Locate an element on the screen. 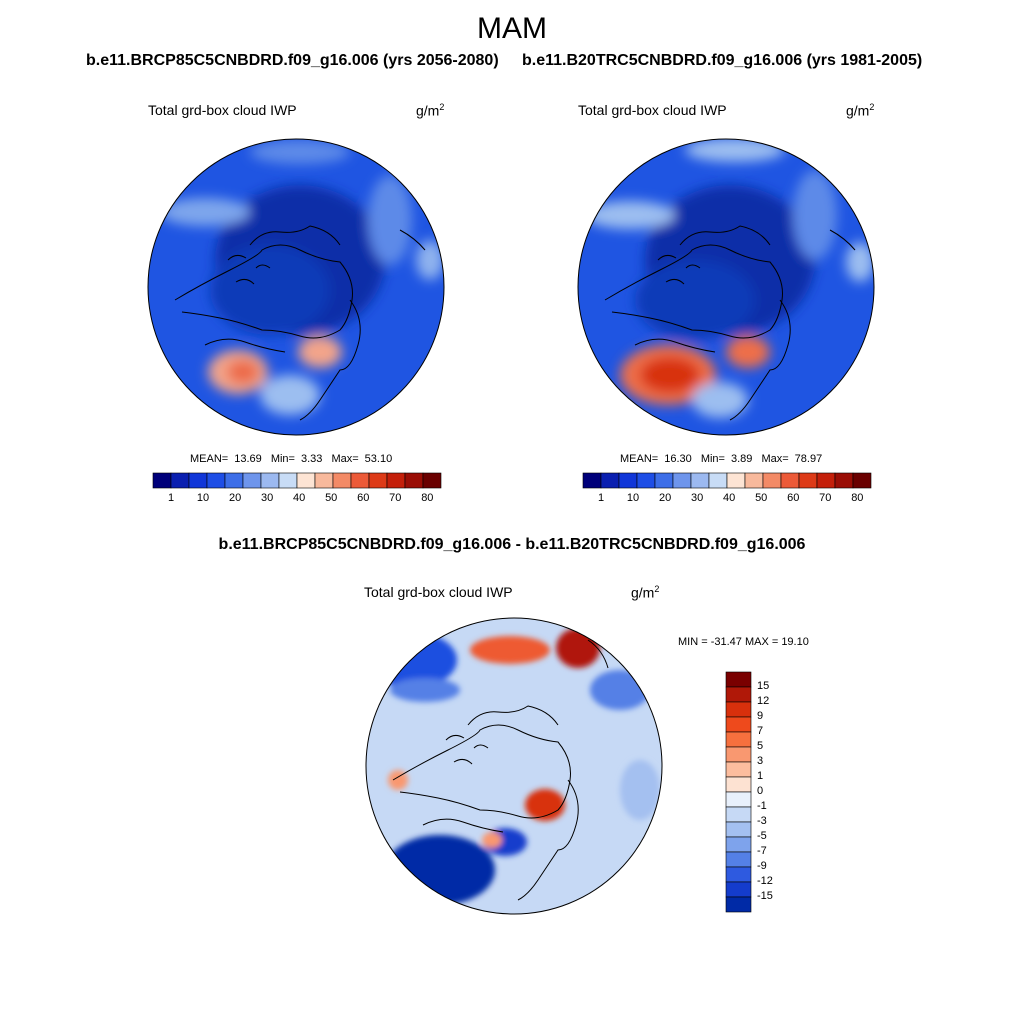  diff-map-pacific-neg-tail is located at coordinates (425, 690).